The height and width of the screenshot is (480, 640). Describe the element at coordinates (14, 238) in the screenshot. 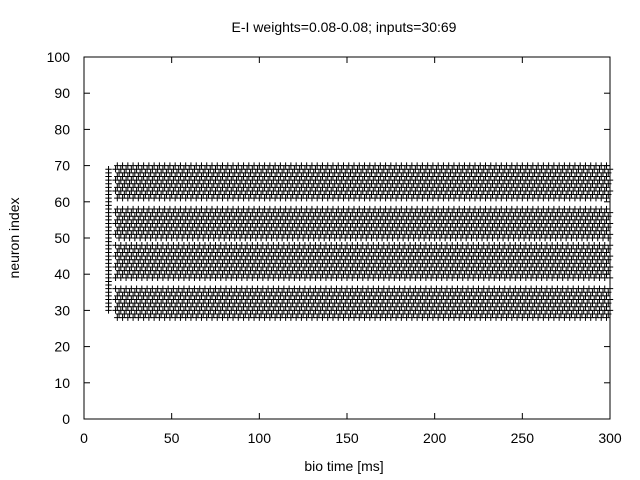

I see `y-axis-label: neuron index` at that location.